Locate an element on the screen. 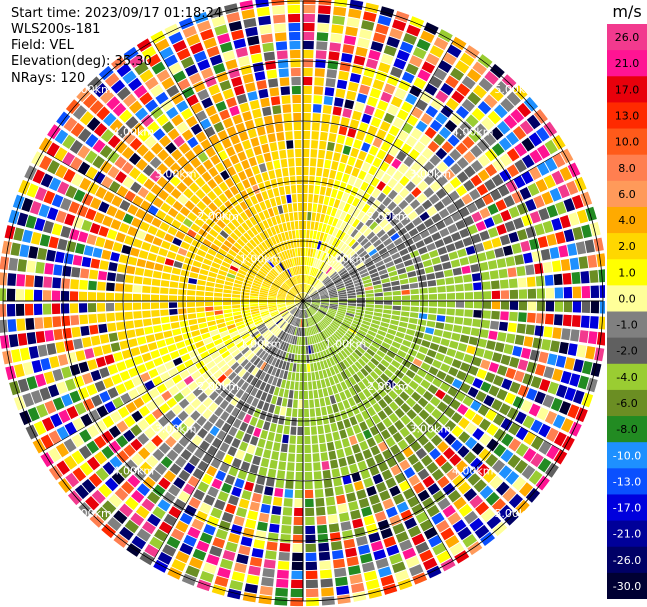  colorbar-tick-label: 8.0 is located at coordinates (627, 168).